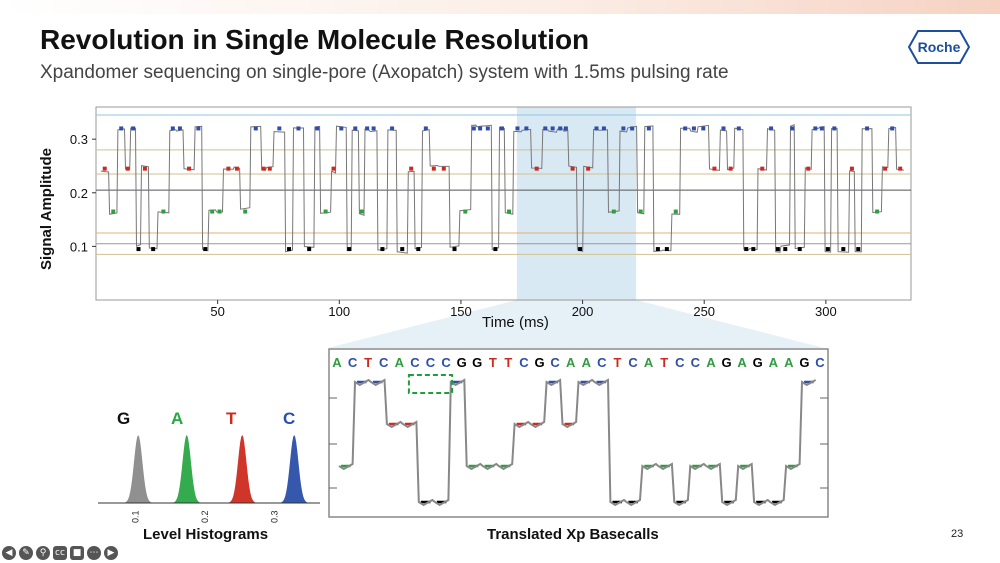 This screenshot has width=1000, height=563. Describe the element at coordinates (500, 7) in the screenshot. I see `top-accent-bar` at that location.